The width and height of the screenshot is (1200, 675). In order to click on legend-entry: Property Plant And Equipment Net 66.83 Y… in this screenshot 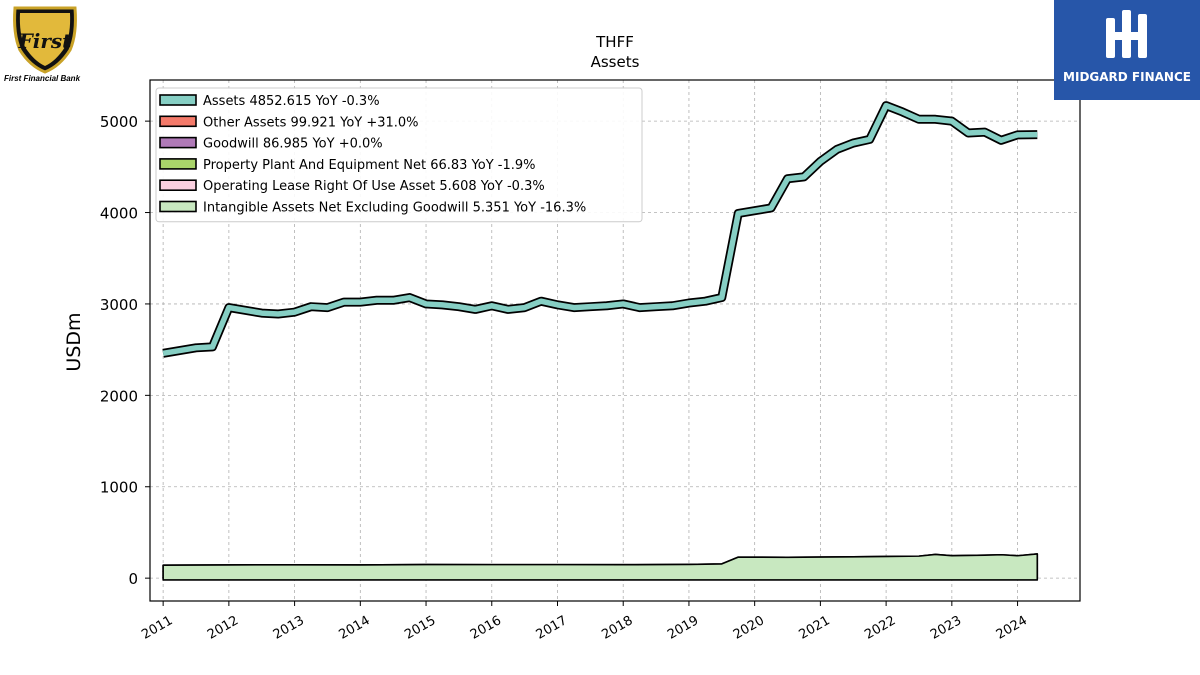, I will do `click(369, 165)`.